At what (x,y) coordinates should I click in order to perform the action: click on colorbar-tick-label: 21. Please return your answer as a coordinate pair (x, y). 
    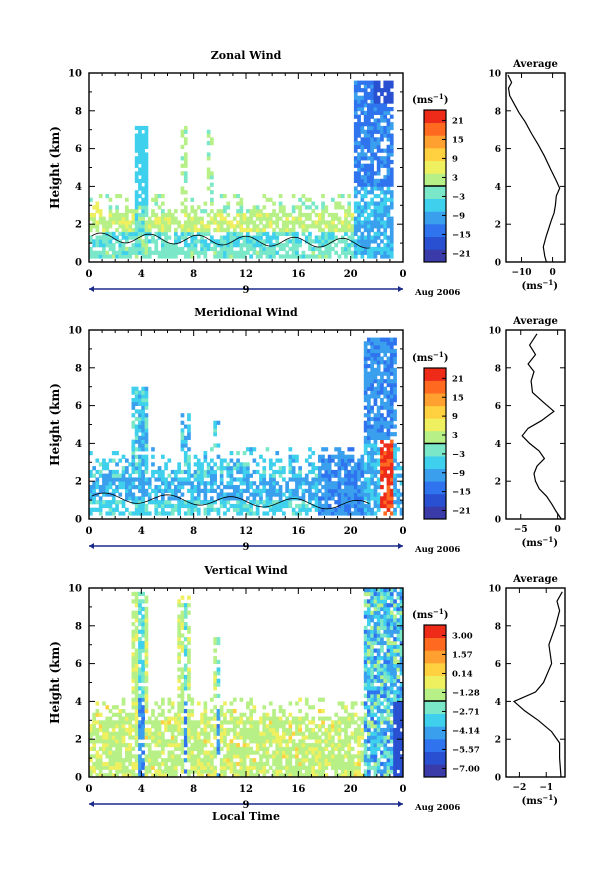
    Looking at the image, I should click on (458, 121).